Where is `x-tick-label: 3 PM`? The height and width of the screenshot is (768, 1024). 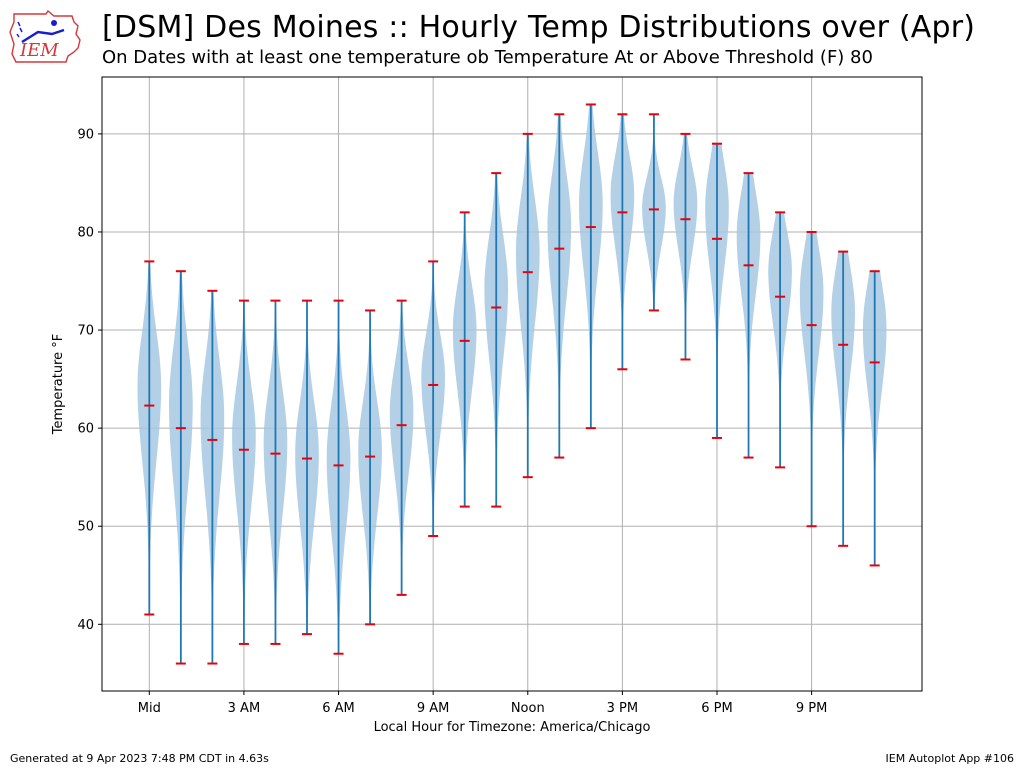
x-tick-label: 3 PM is located at coordinates (622, 708).